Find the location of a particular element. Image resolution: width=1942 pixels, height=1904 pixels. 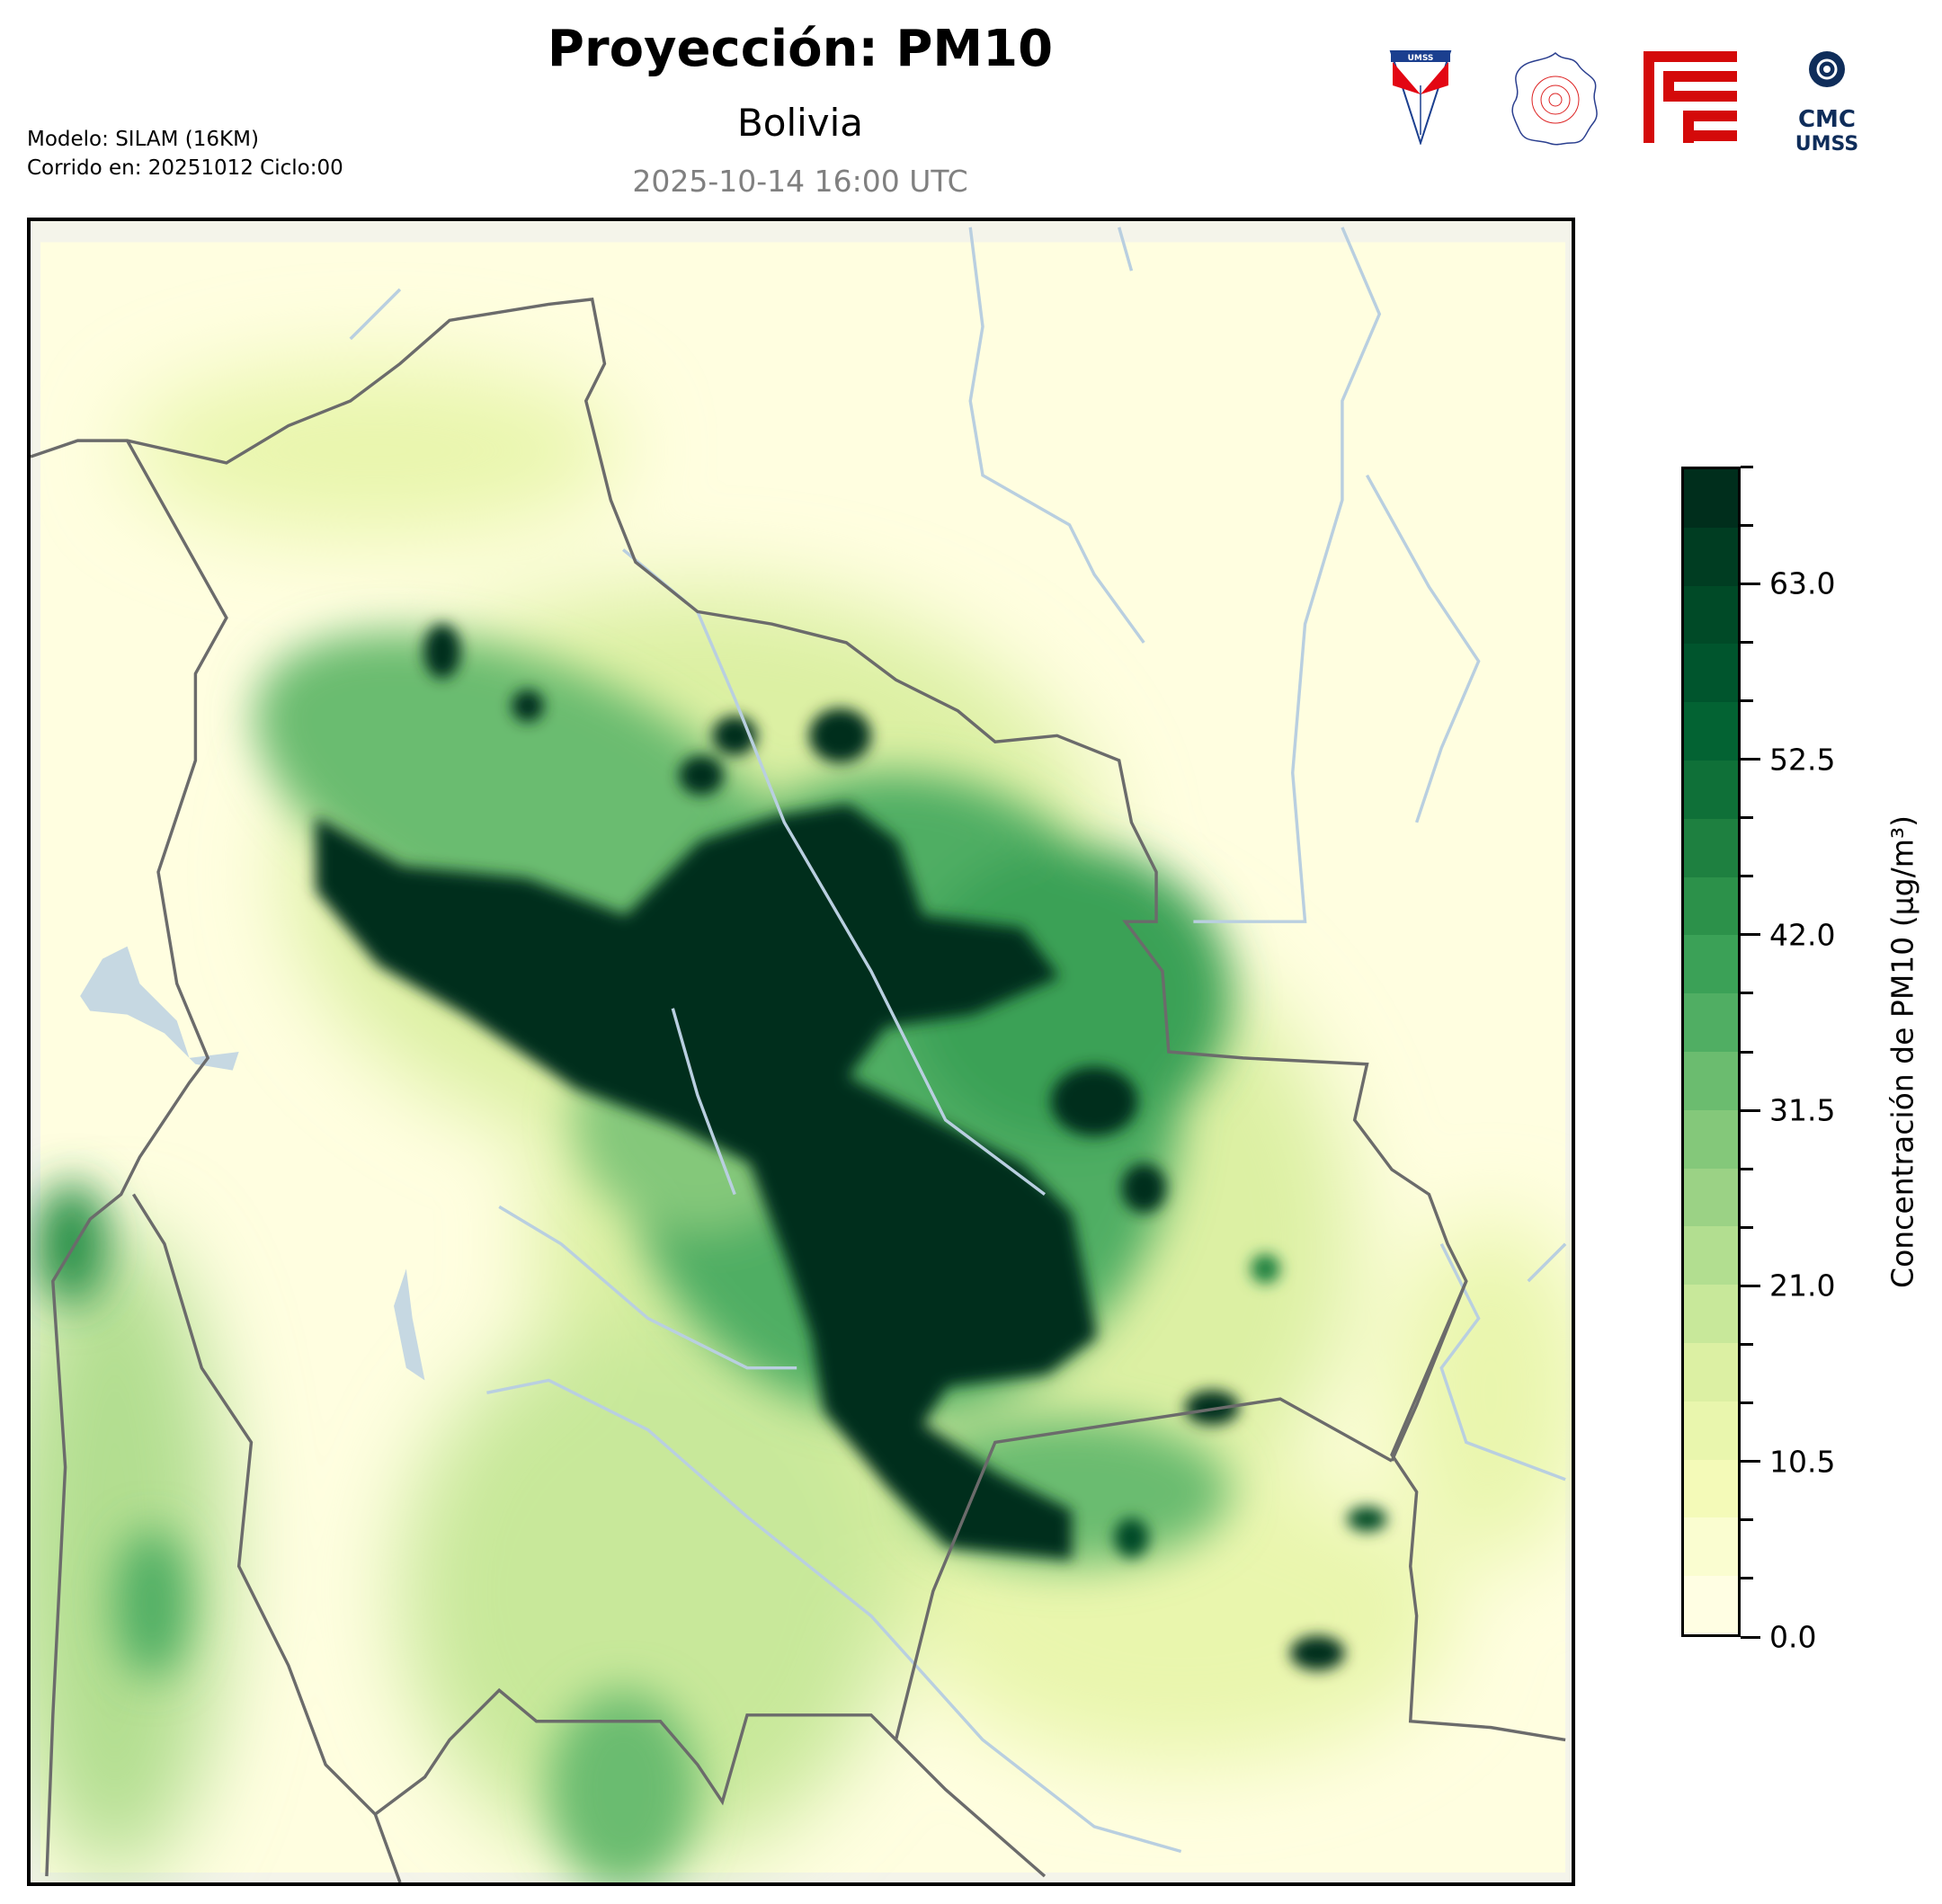

colorbar-tick-label: 63.0 is located at coordinates (1802, 583).